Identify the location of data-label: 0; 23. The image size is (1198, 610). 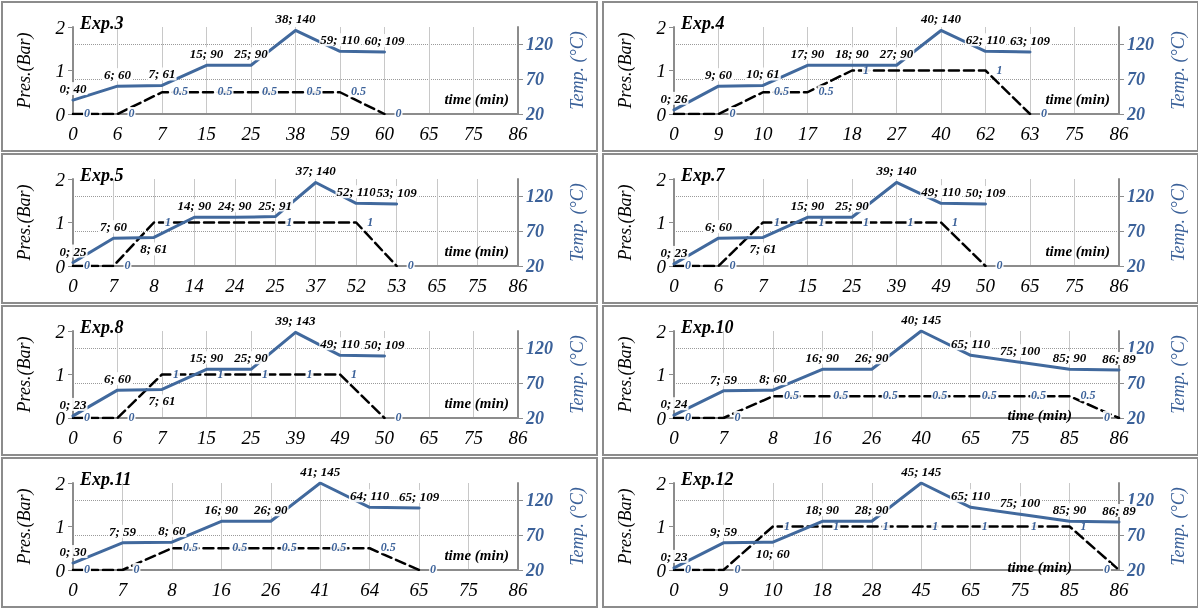
(73, 404).